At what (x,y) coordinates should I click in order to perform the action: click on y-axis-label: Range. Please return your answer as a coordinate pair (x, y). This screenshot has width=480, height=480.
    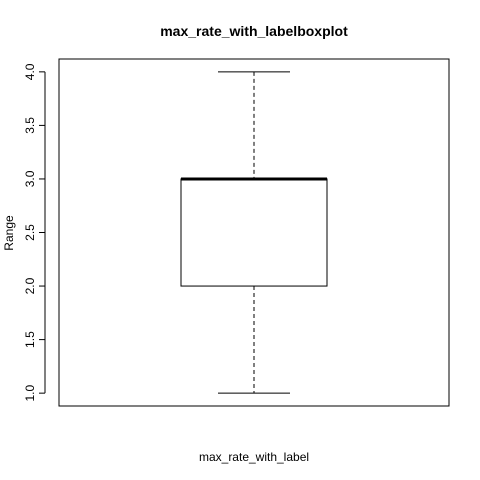
    Looking at the image, I should click on (9, 233).